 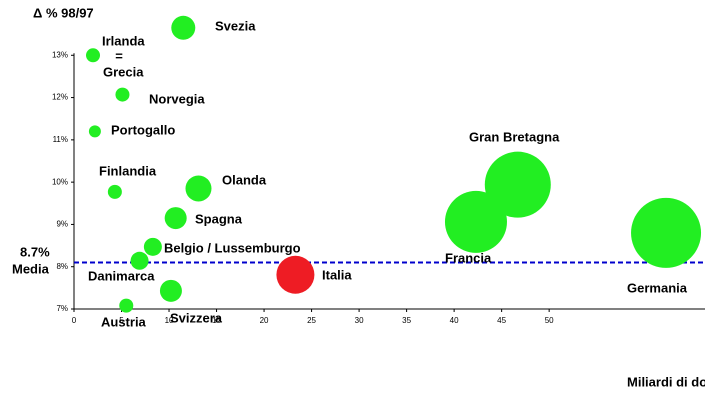 I want to click on x-tick-label: 40, so click(x=454, y=320).